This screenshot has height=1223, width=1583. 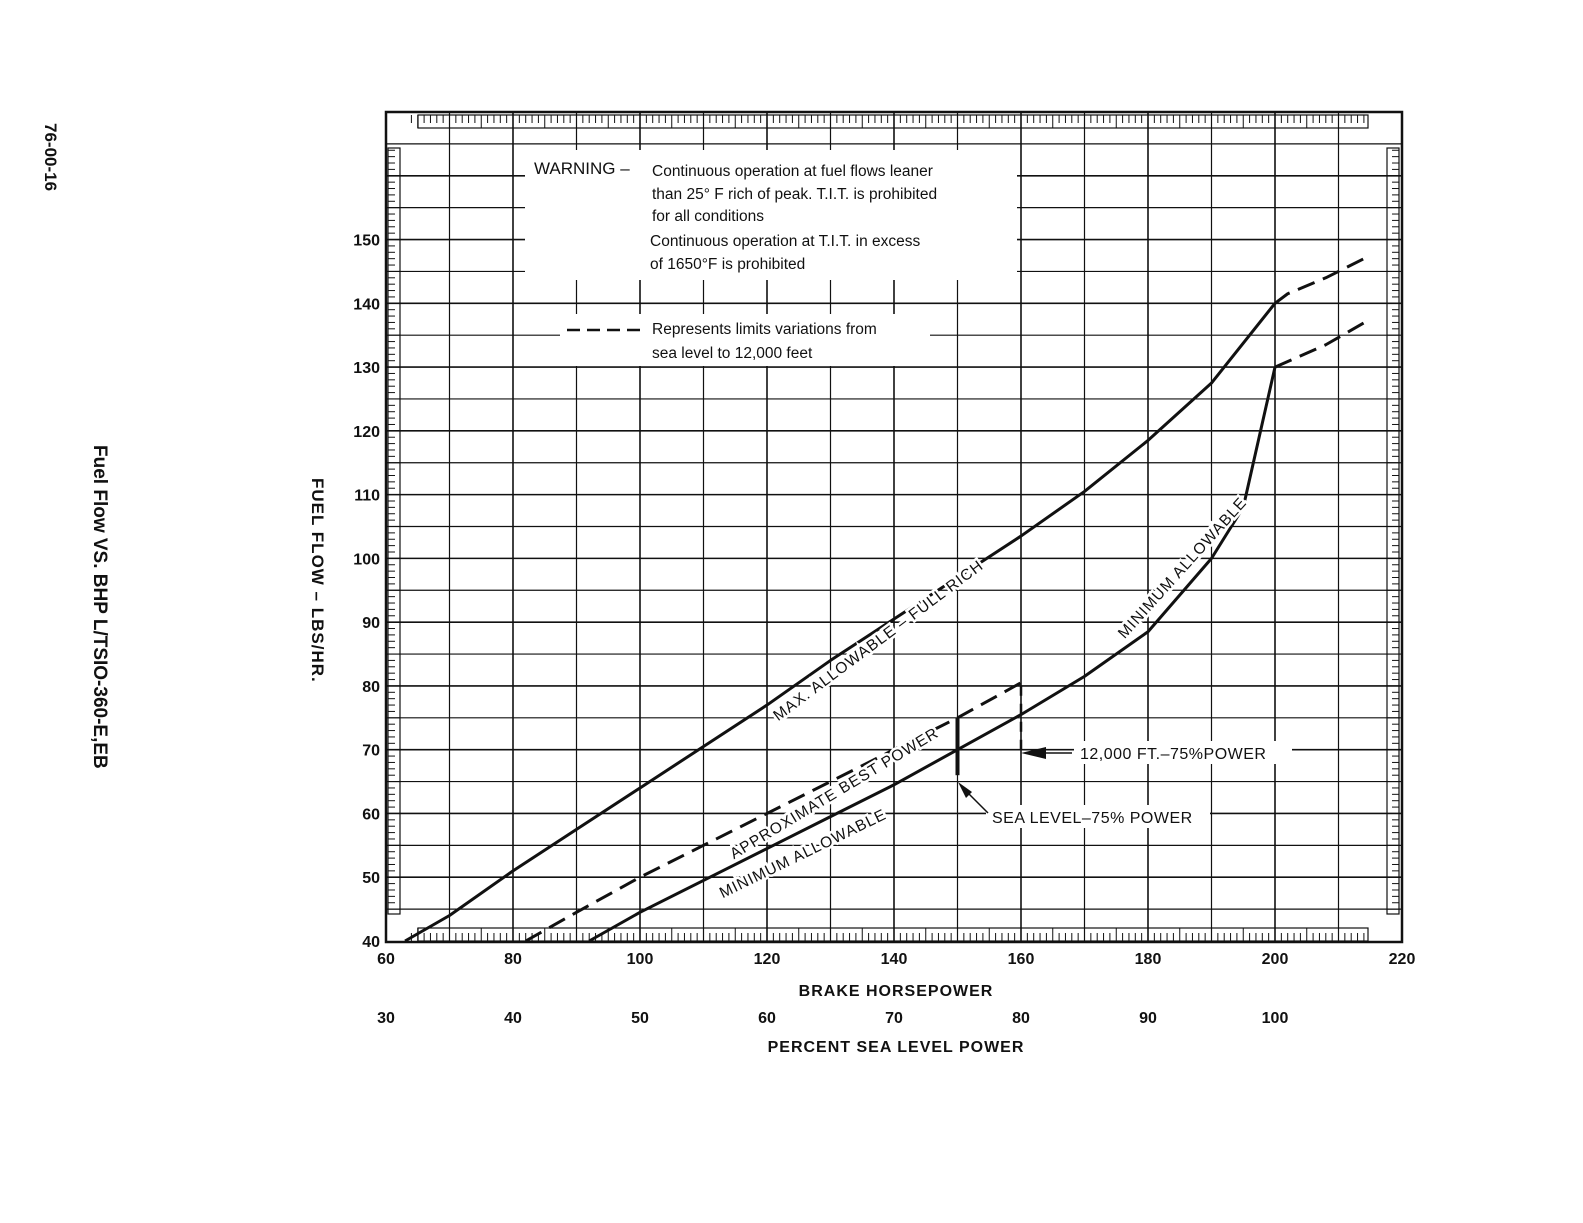 What do you see at coordinates (366, 559) in the screenshot?
I see `y-tick-label: 100` at bounding box center [366, 559].